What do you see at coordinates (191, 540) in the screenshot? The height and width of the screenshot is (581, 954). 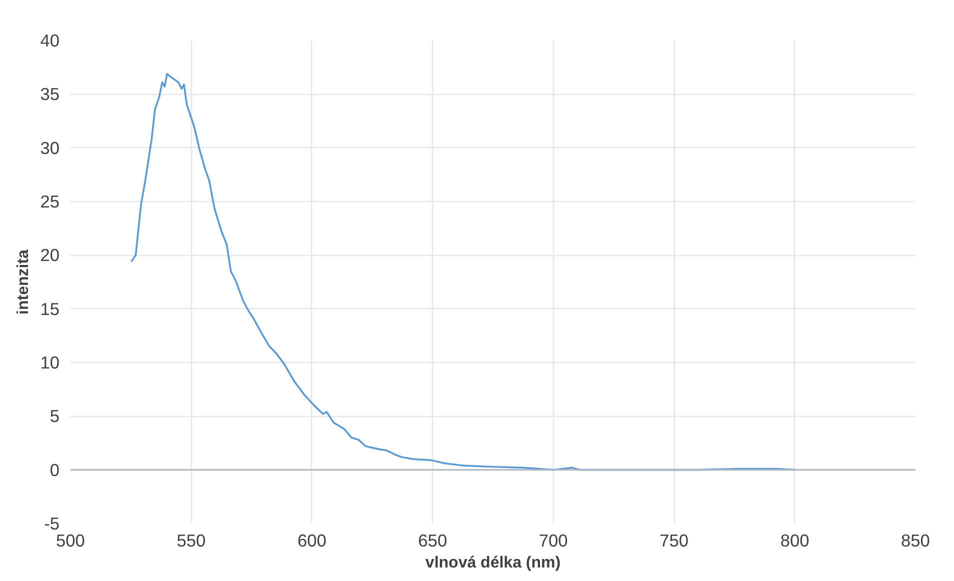 I see `x-tick-label: 550` at bounding box center [191, 540].